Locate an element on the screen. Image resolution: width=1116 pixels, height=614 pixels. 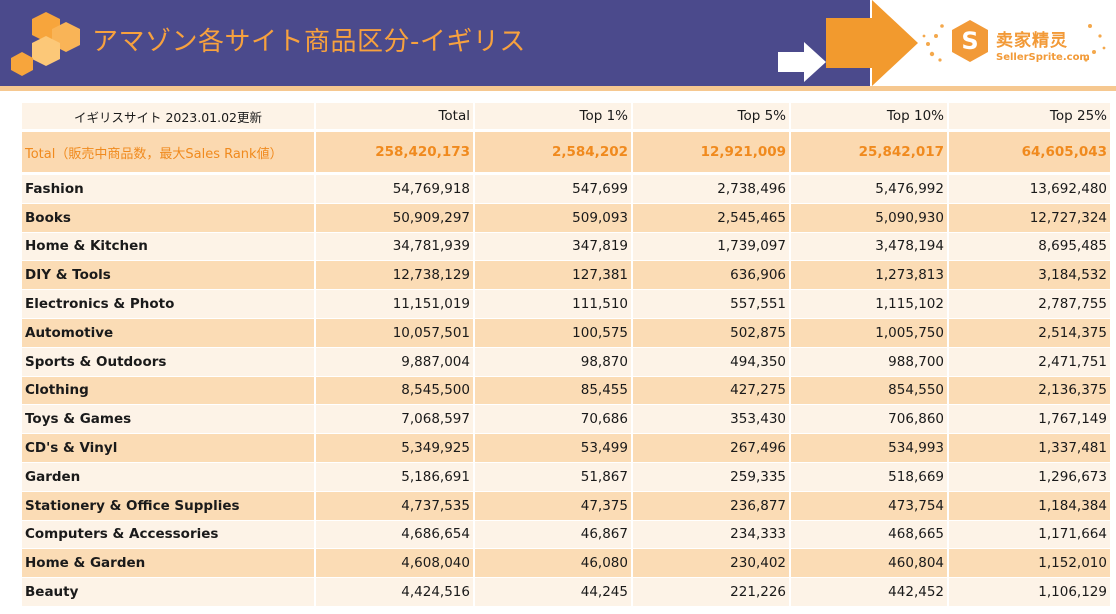
table-cell: 25,842,017 is located at coordinates (869, 153).